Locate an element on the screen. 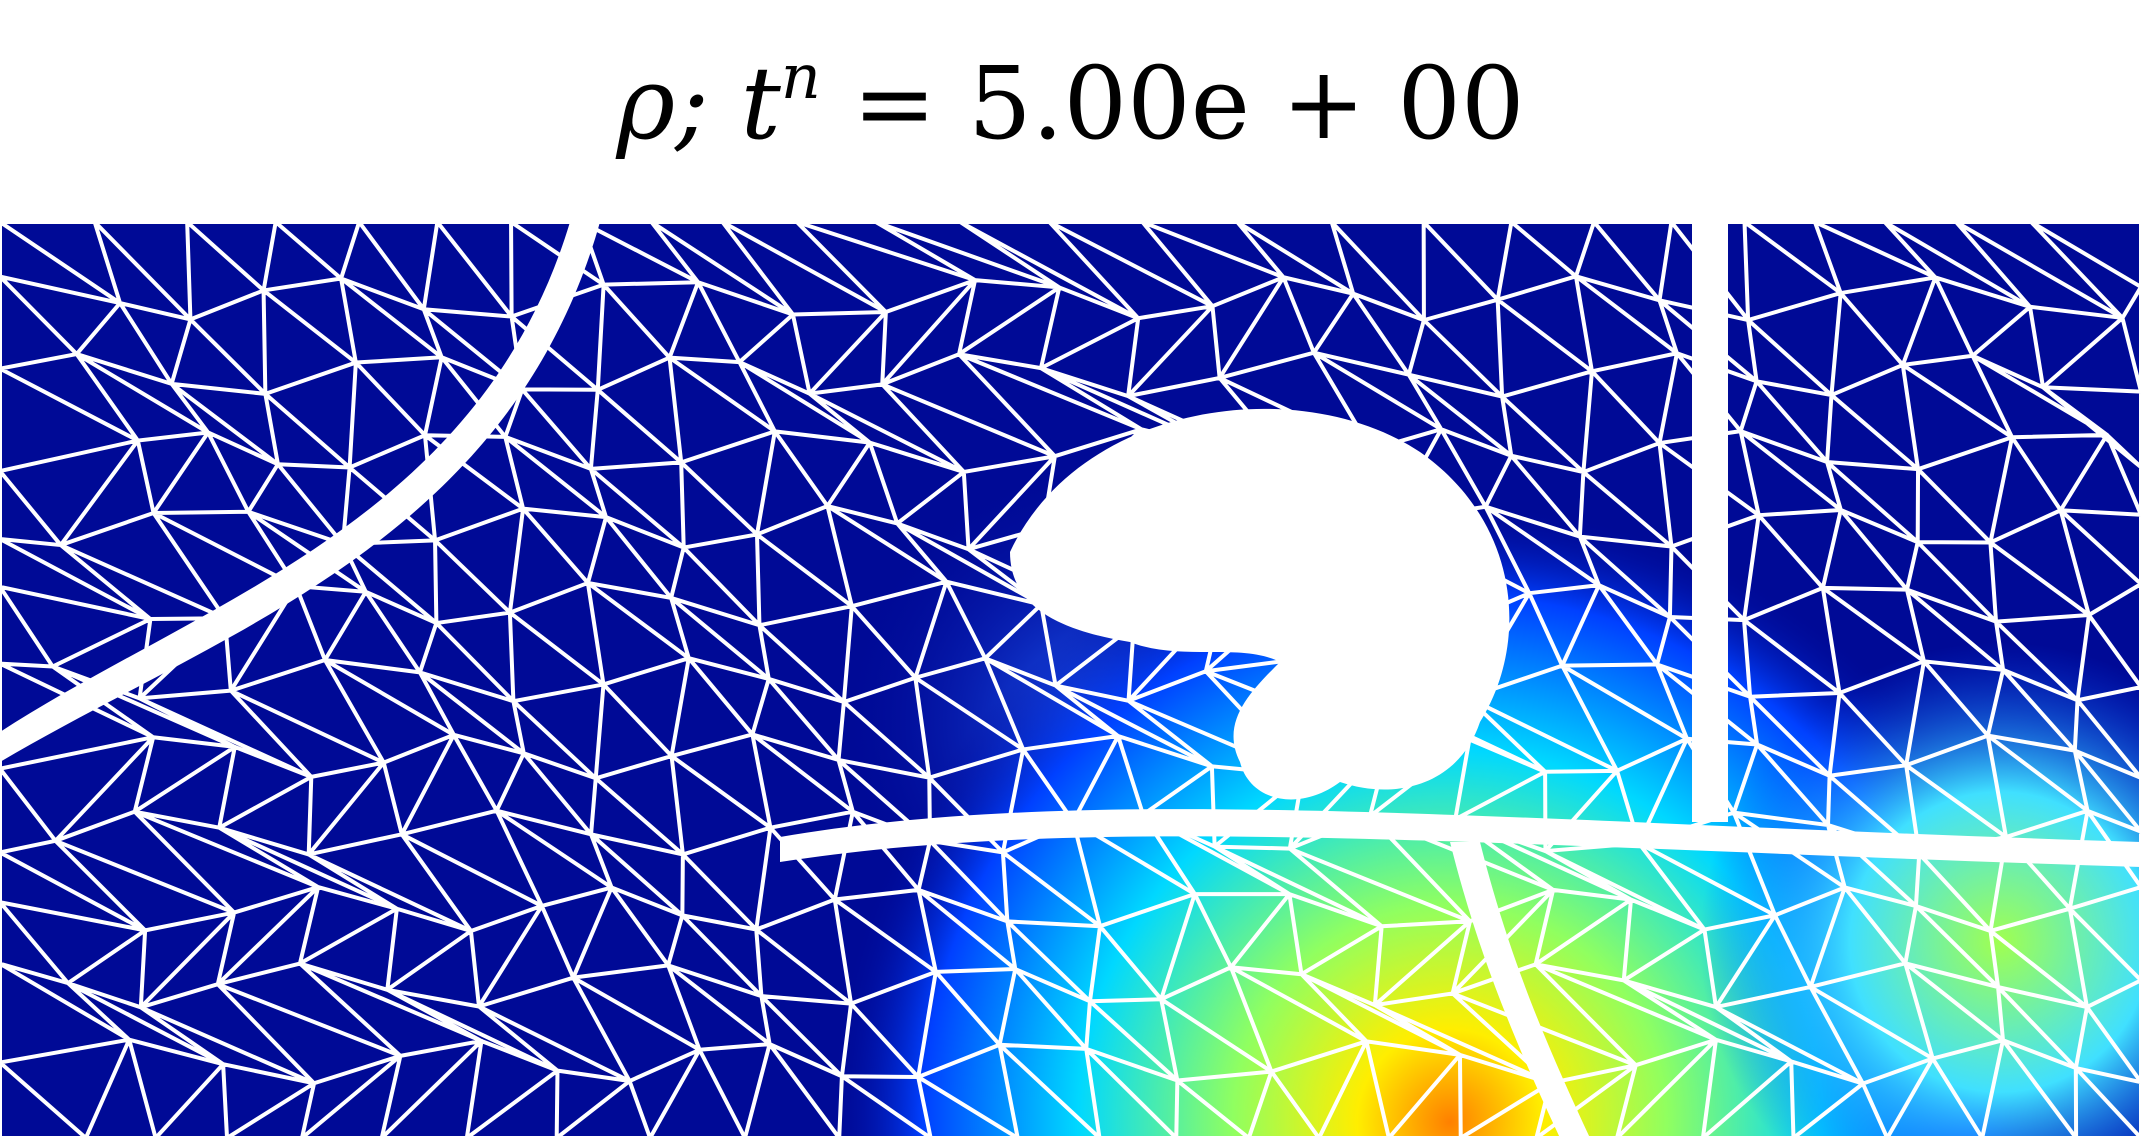  plot-title: ρ; tn = 5.00e + 00 is located at coordinates (1070, 101).